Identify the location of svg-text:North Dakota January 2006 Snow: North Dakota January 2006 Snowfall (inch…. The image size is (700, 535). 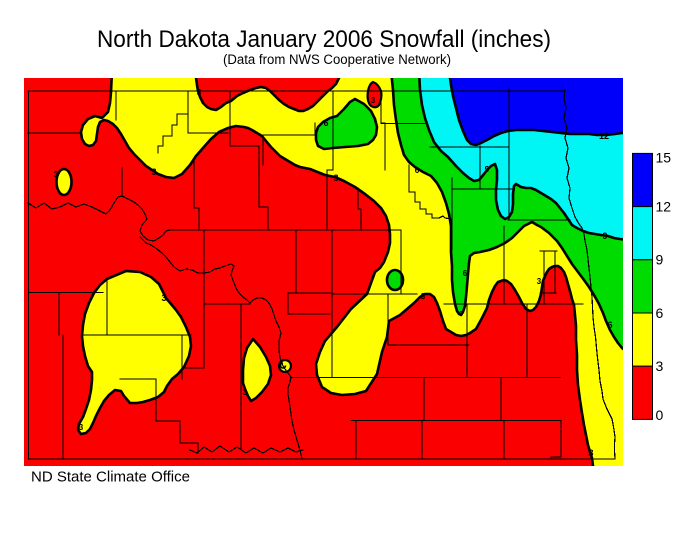
(324, 39).